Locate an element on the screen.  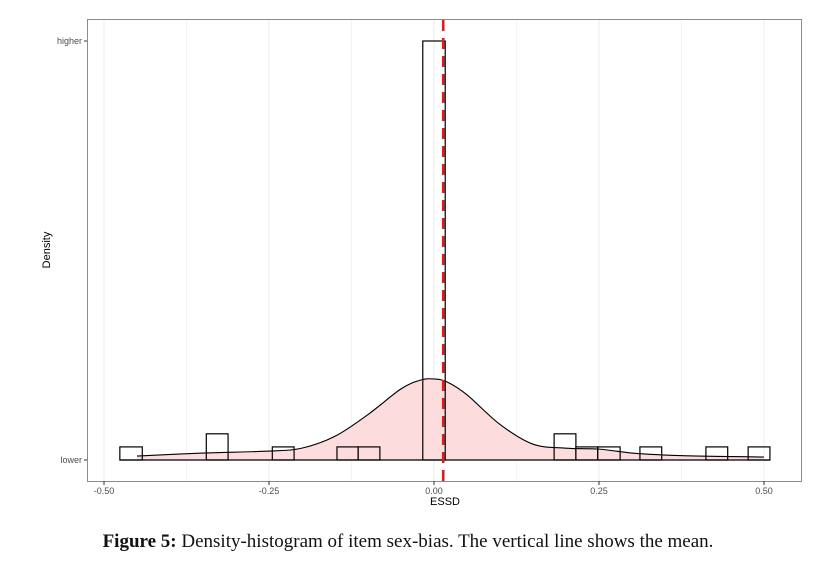
x-tick-label: 0.00 is located at coordinates (434, 491).